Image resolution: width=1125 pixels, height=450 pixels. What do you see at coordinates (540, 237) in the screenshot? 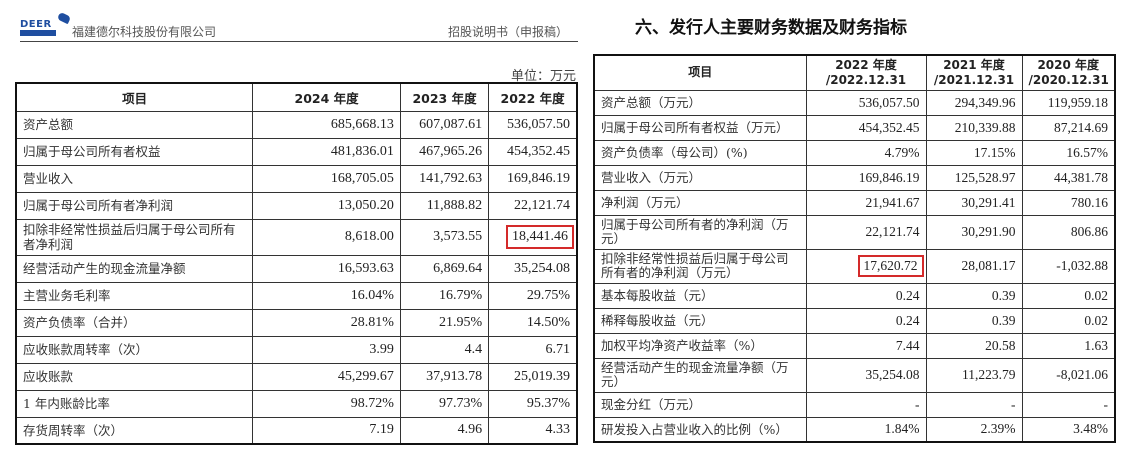
I see `highlighted-value: 18,441.46` at bounding box center [540, 237].